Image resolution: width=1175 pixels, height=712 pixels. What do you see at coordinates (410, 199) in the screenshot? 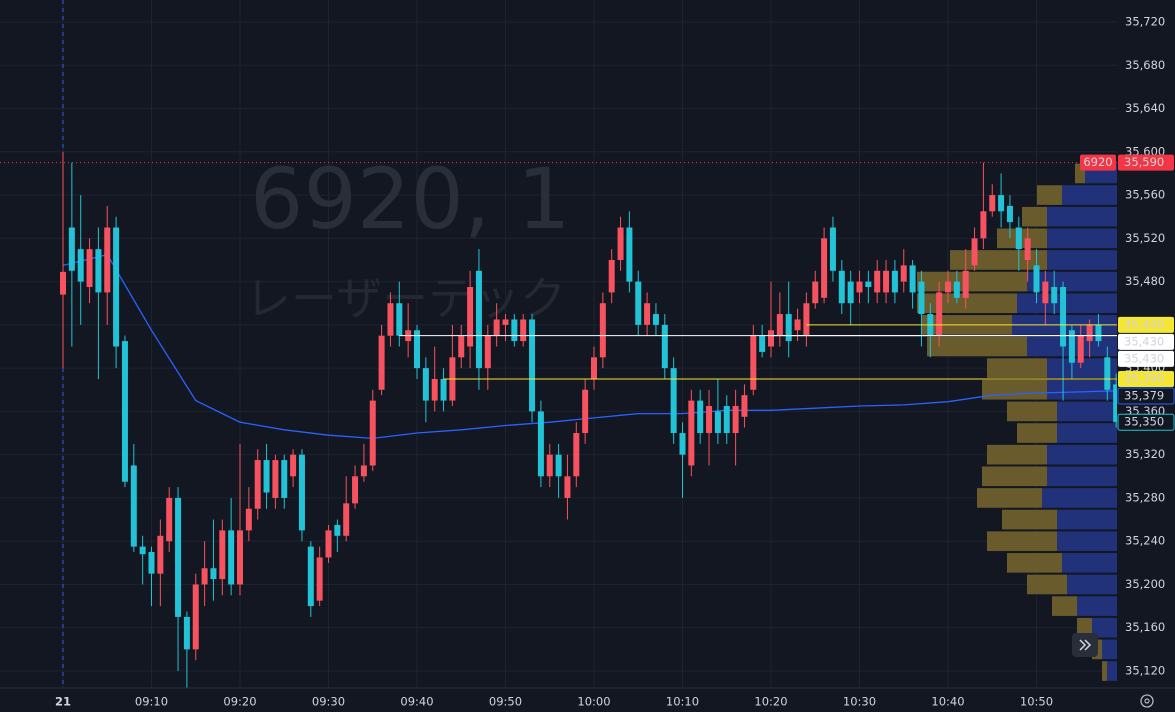
I see `watermark-symbol: 6920, 1` at bounding box center [410, 199].